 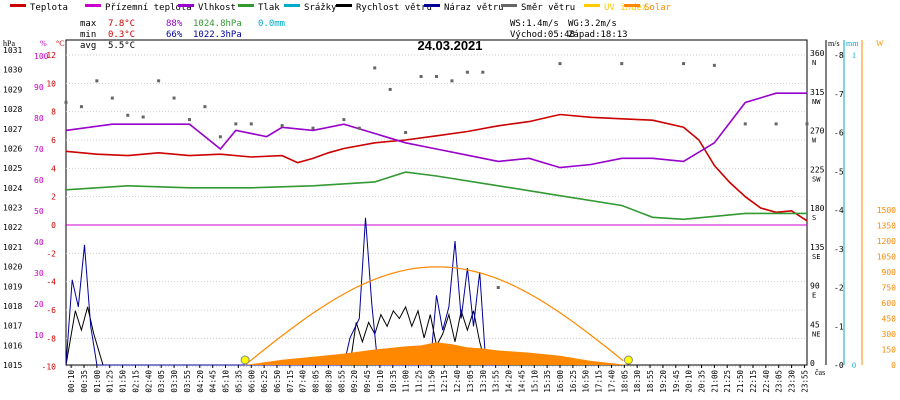 I want to click on x-tick-label: 20:10, so click(x=689, y=381).